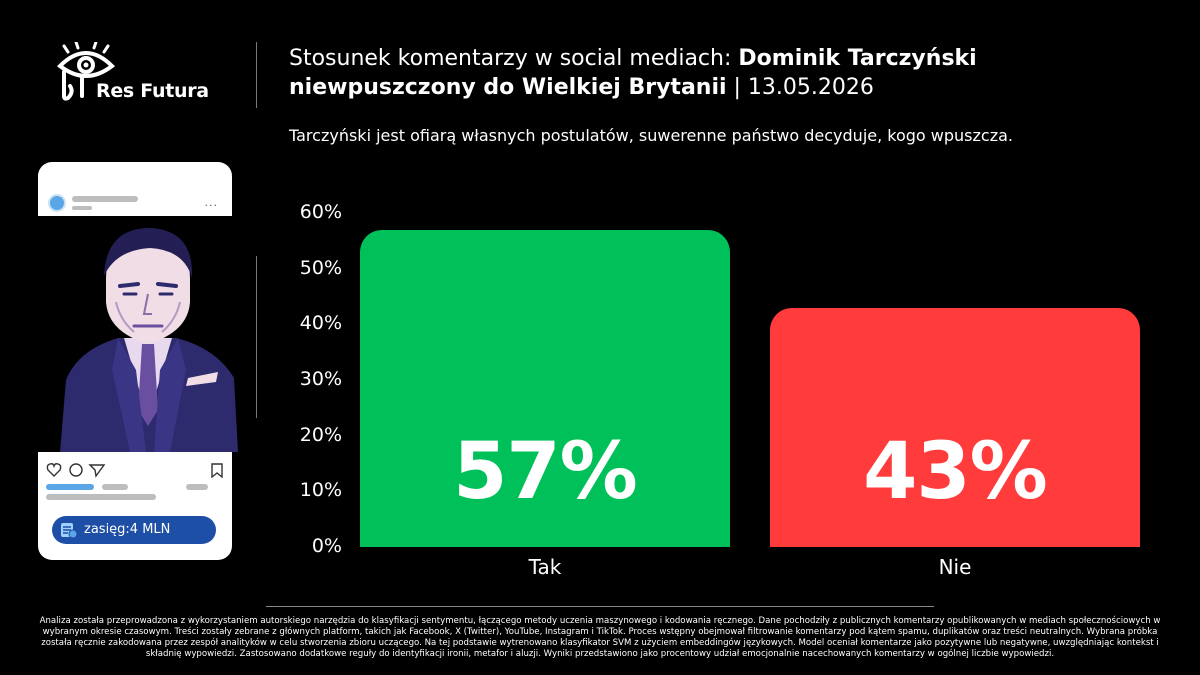 The height and width of the screenshot is (675, 1200). Describe the element at coordinates (320, 379) in the screenshot. I see `y-tick-label: 30%` at that location.